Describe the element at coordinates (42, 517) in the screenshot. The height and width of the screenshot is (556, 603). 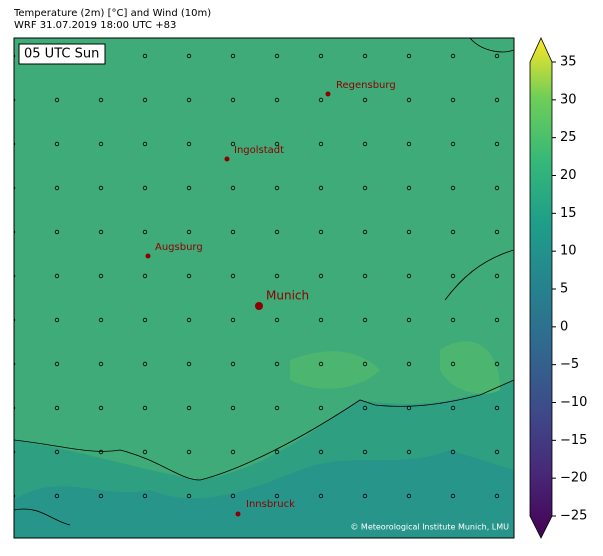
I see `border` at that location.